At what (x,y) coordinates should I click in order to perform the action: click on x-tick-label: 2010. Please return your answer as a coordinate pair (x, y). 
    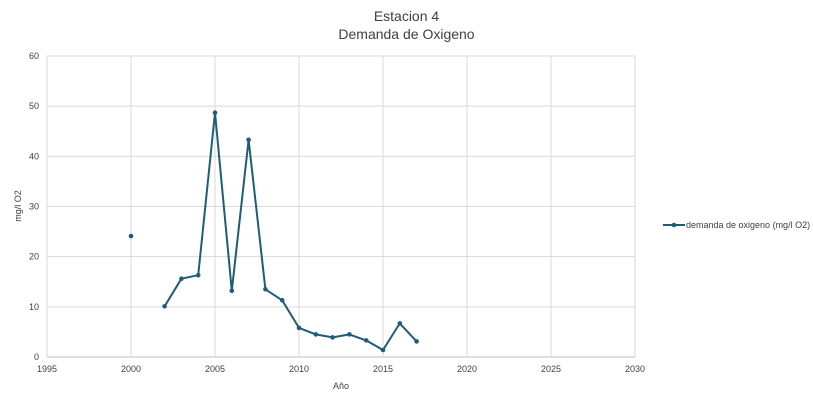
    Looking at the image, I should click on (299, 369).